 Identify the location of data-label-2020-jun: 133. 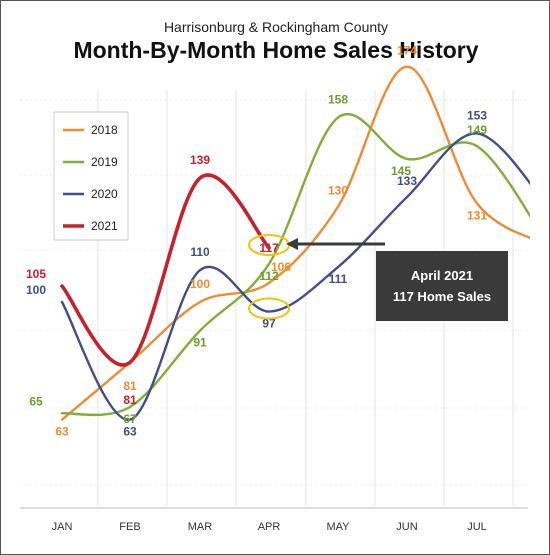
(407, 181).